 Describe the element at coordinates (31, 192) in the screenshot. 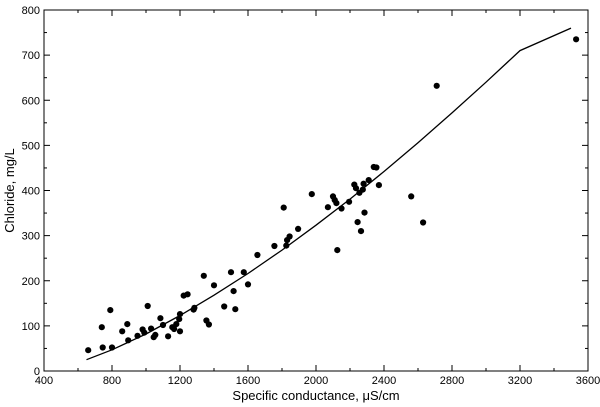

I see `y-tick-label: 400` at that location.